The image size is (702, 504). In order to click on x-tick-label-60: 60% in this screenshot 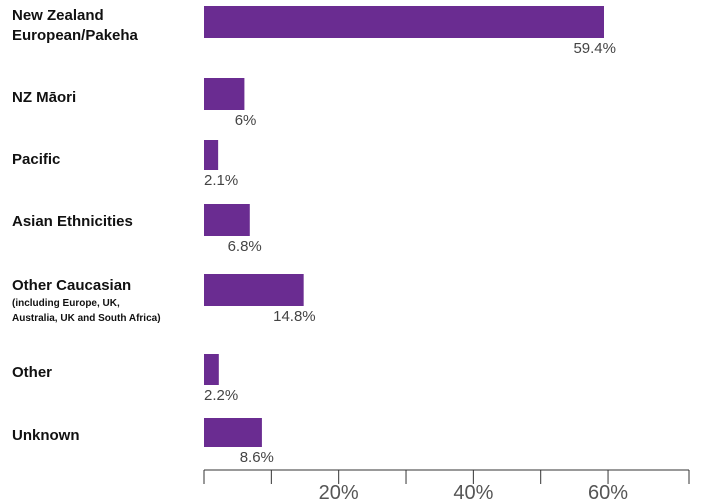, I will do `click(608, 493)`.